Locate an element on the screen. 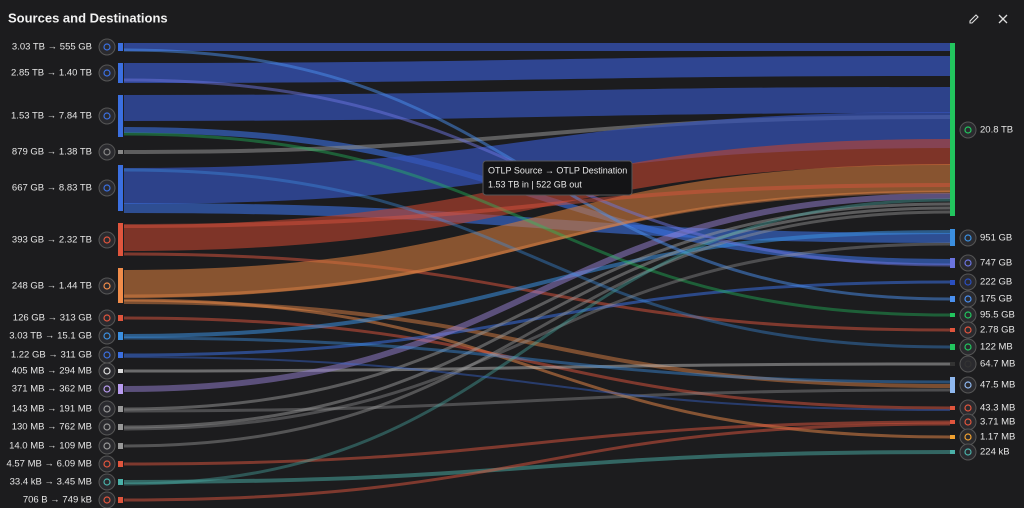 Image resolution: width=1024 pixels, height=508 pixels. source-label: 248 GB → 1.44 TB is located at coordinates (52, 286).